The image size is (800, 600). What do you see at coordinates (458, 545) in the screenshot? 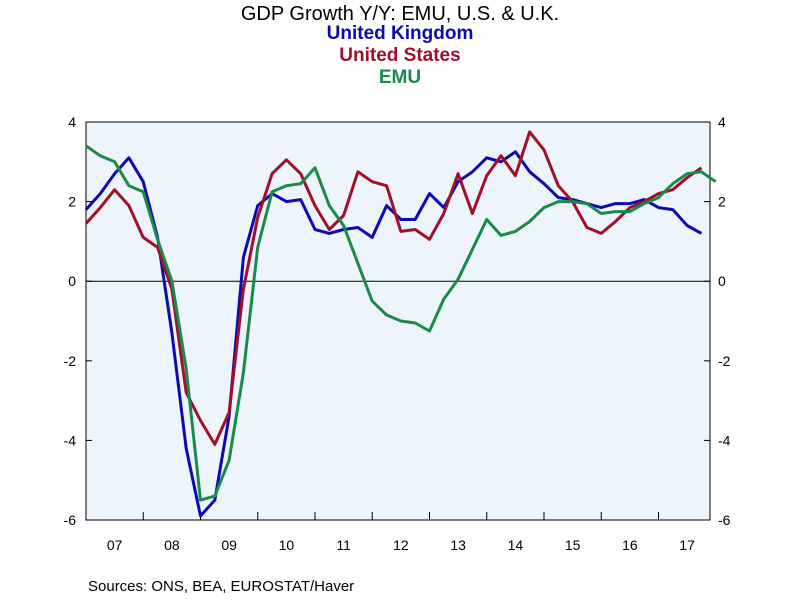
I see `x-tick-label: 13` at bounding box center [458, 545].